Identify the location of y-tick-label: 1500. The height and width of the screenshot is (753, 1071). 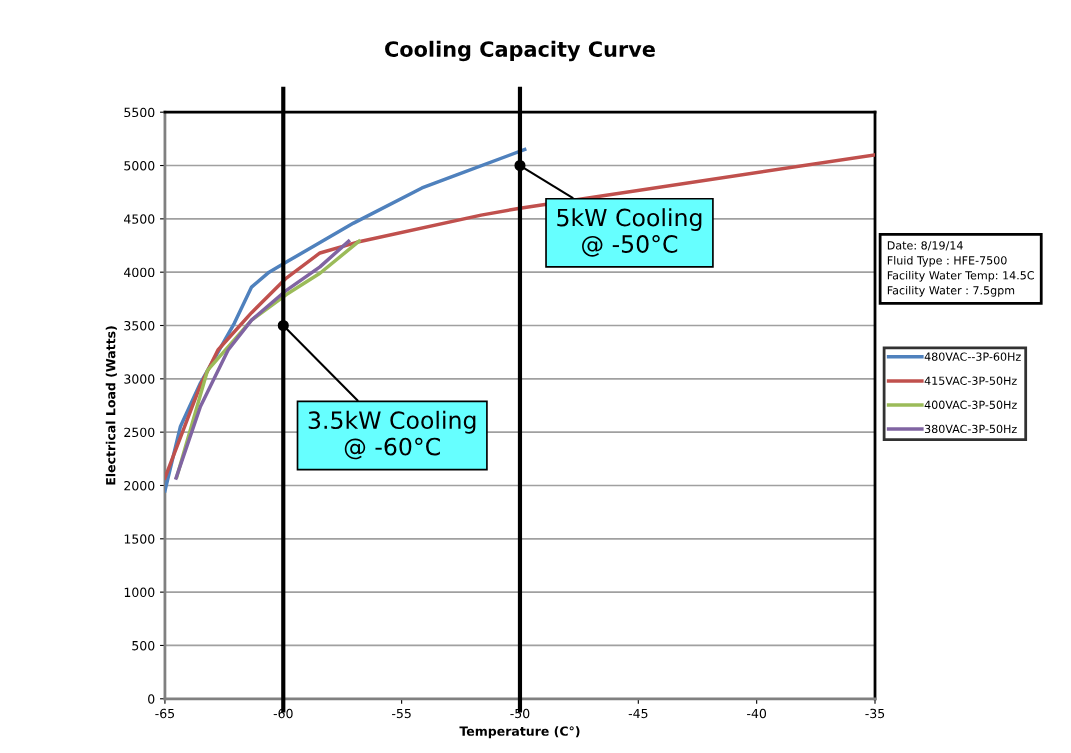
(139, 539).